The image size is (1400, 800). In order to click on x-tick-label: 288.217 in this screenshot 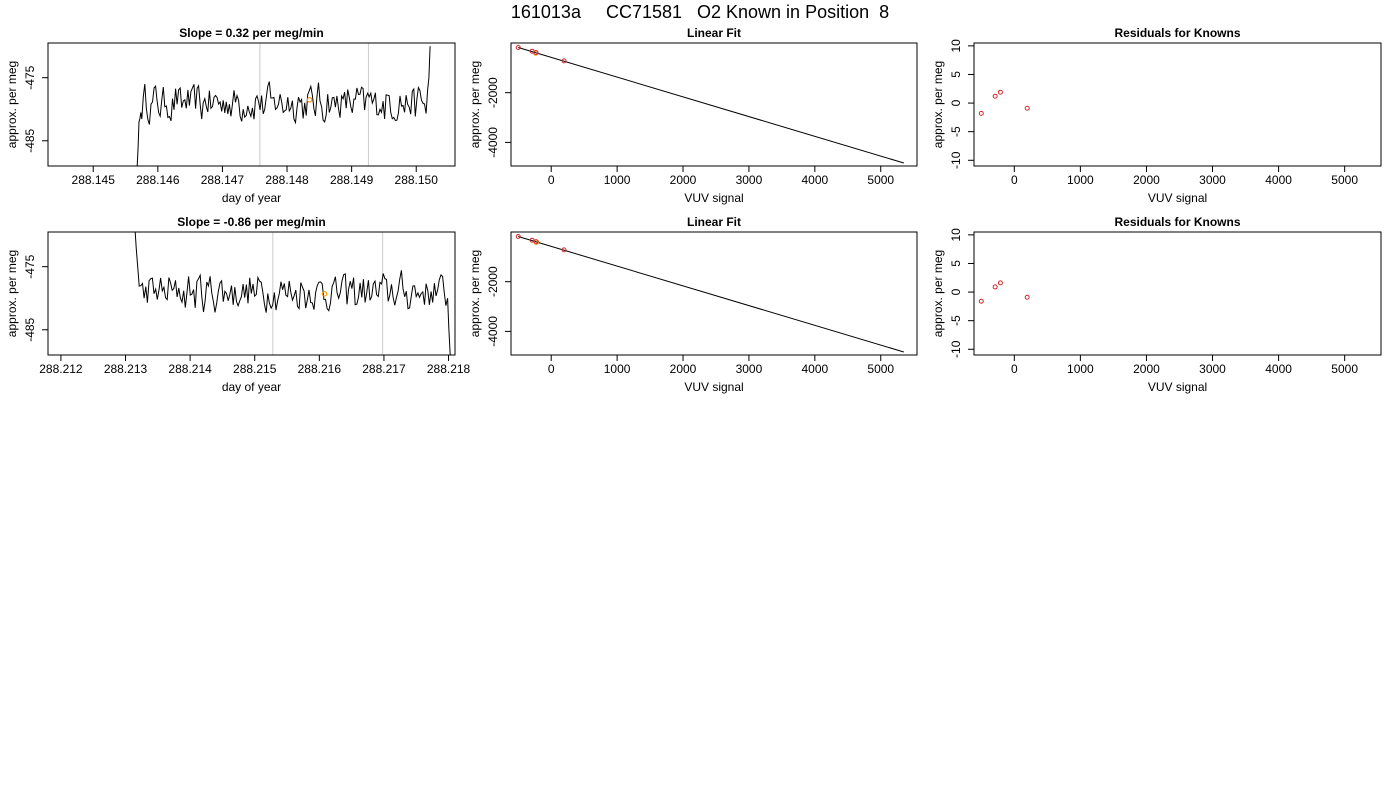, I will do `click(384, 369)`.